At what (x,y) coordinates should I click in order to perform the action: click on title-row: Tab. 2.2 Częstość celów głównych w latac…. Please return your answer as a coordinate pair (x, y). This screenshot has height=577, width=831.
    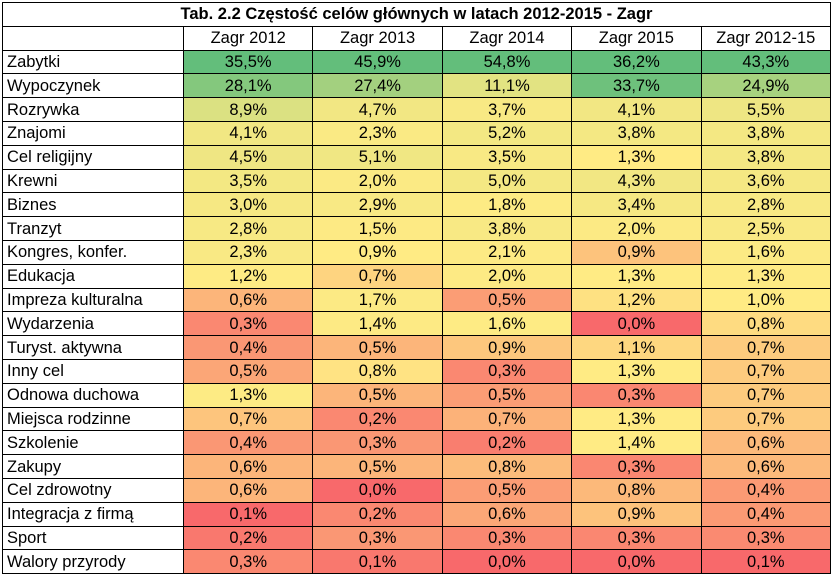
    Looking at the image, I should click on (416, 14).